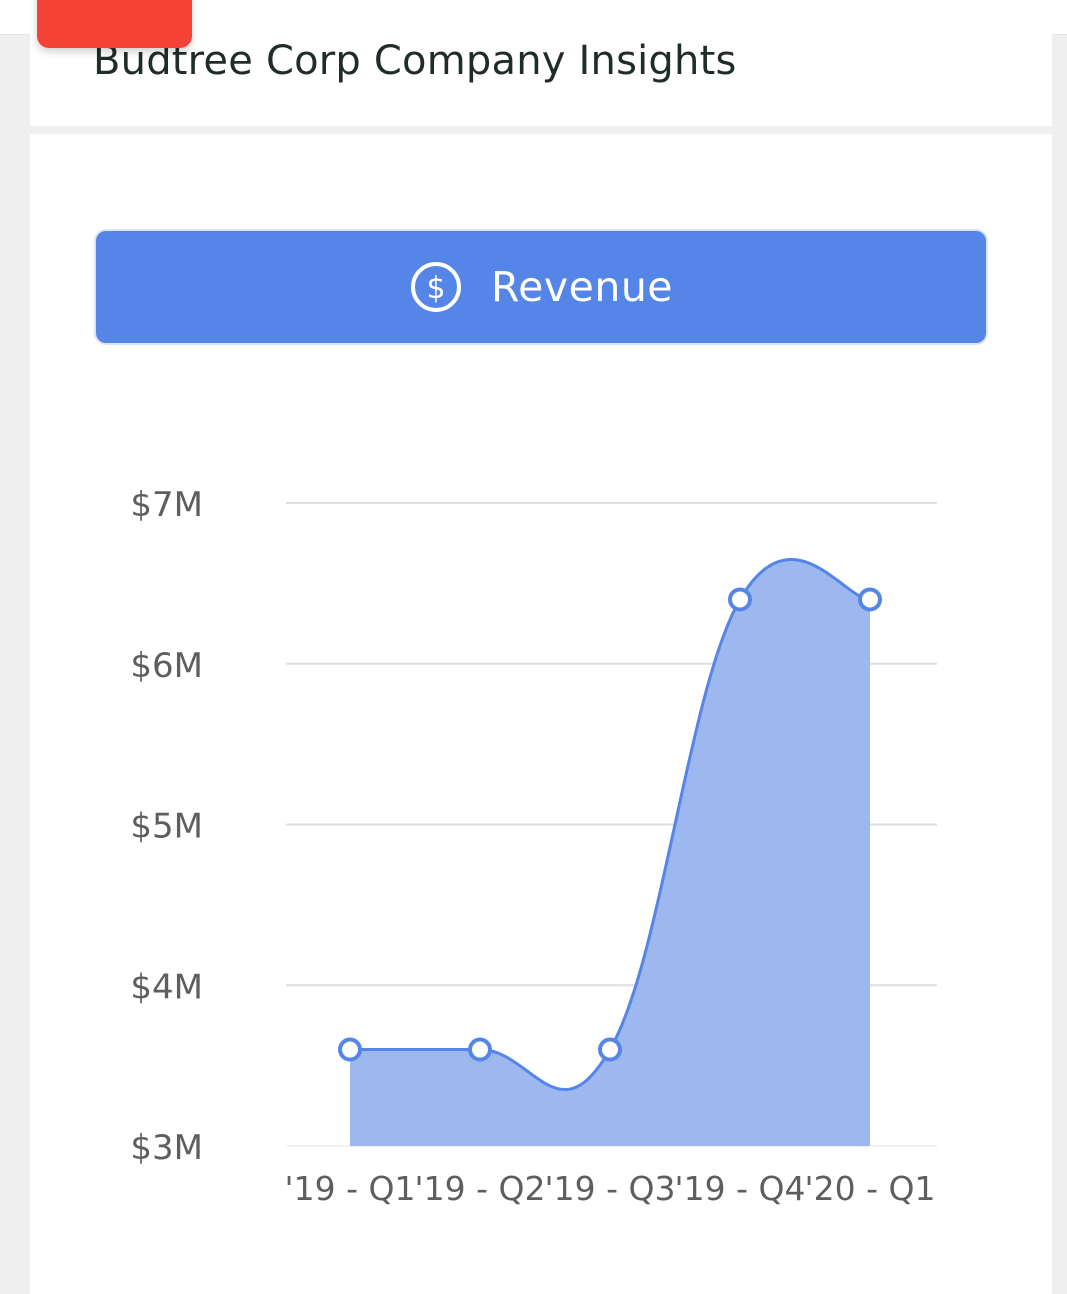 The width and height of the screenshot is (1067, 1294). I want to click on y-tick-label: $5M, so click(166, 827).